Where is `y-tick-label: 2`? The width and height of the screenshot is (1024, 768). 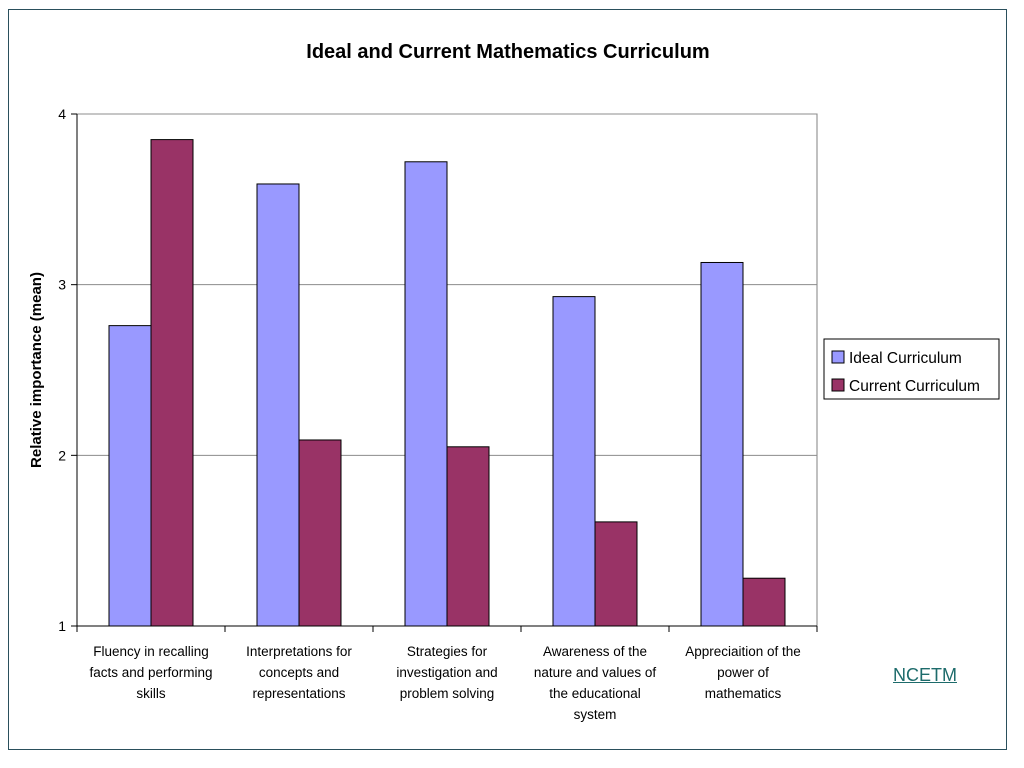
y-tick-label: 2 is located at coordinates (62, 455).